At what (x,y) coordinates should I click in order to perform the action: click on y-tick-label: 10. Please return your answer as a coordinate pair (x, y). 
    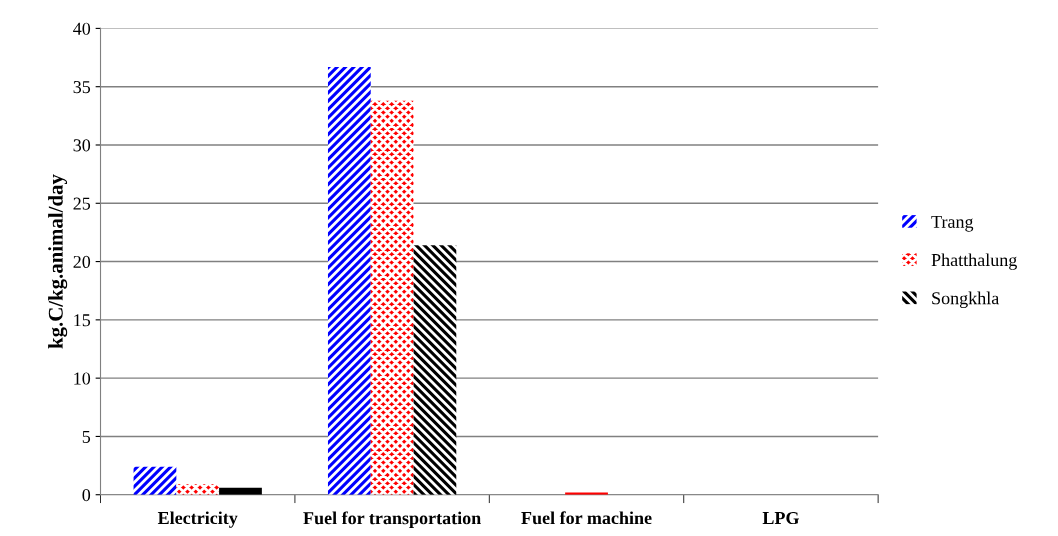
    Looking at the image, I should click on (82, 378).